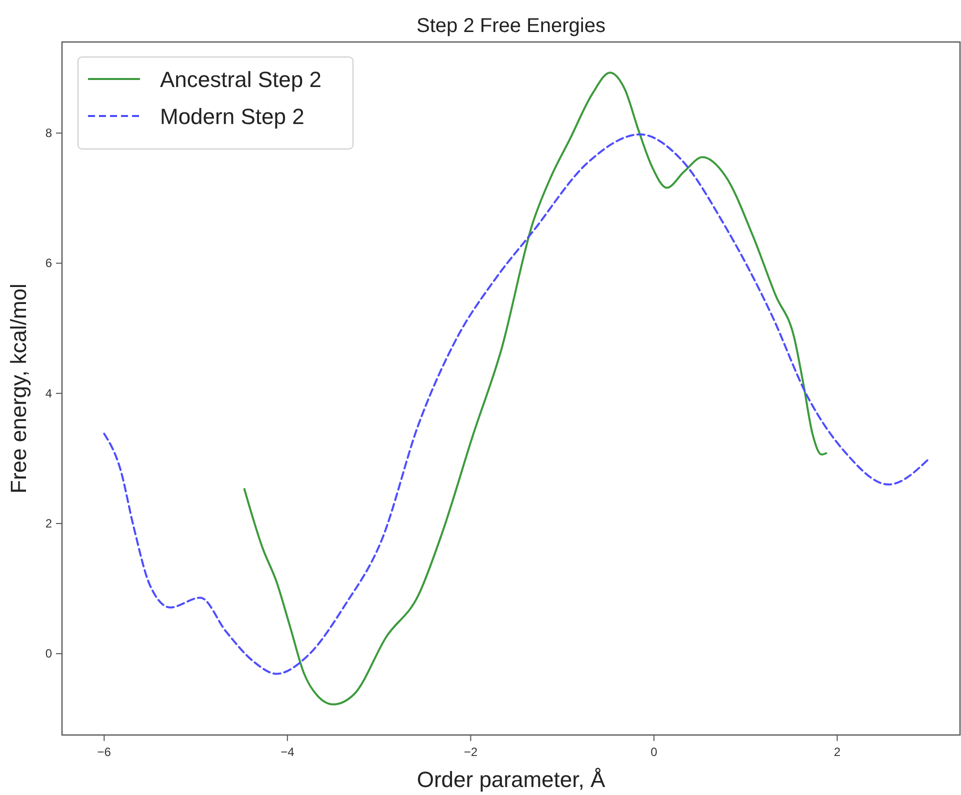 The height and width of the screenshot is (795, 961). Describe the element at coordinates (654, 752) in the screenshot. I see `x-tick-label: 0` at that location.